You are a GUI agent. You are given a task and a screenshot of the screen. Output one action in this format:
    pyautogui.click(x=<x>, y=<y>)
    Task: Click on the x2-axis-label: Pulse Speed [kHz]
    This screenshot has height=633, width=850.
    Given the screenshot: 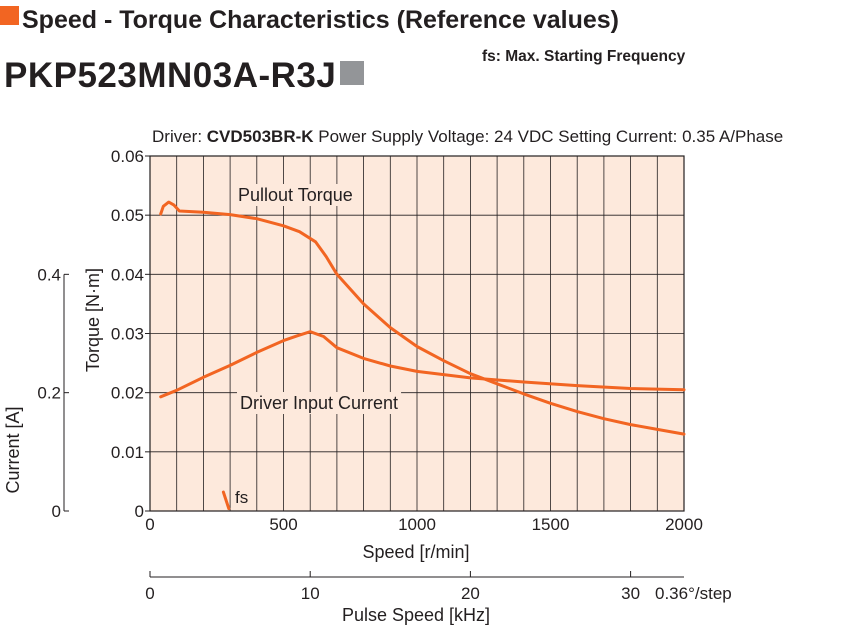 What is the action you would take?
    pyautogui.click(x=416, y=615)
    